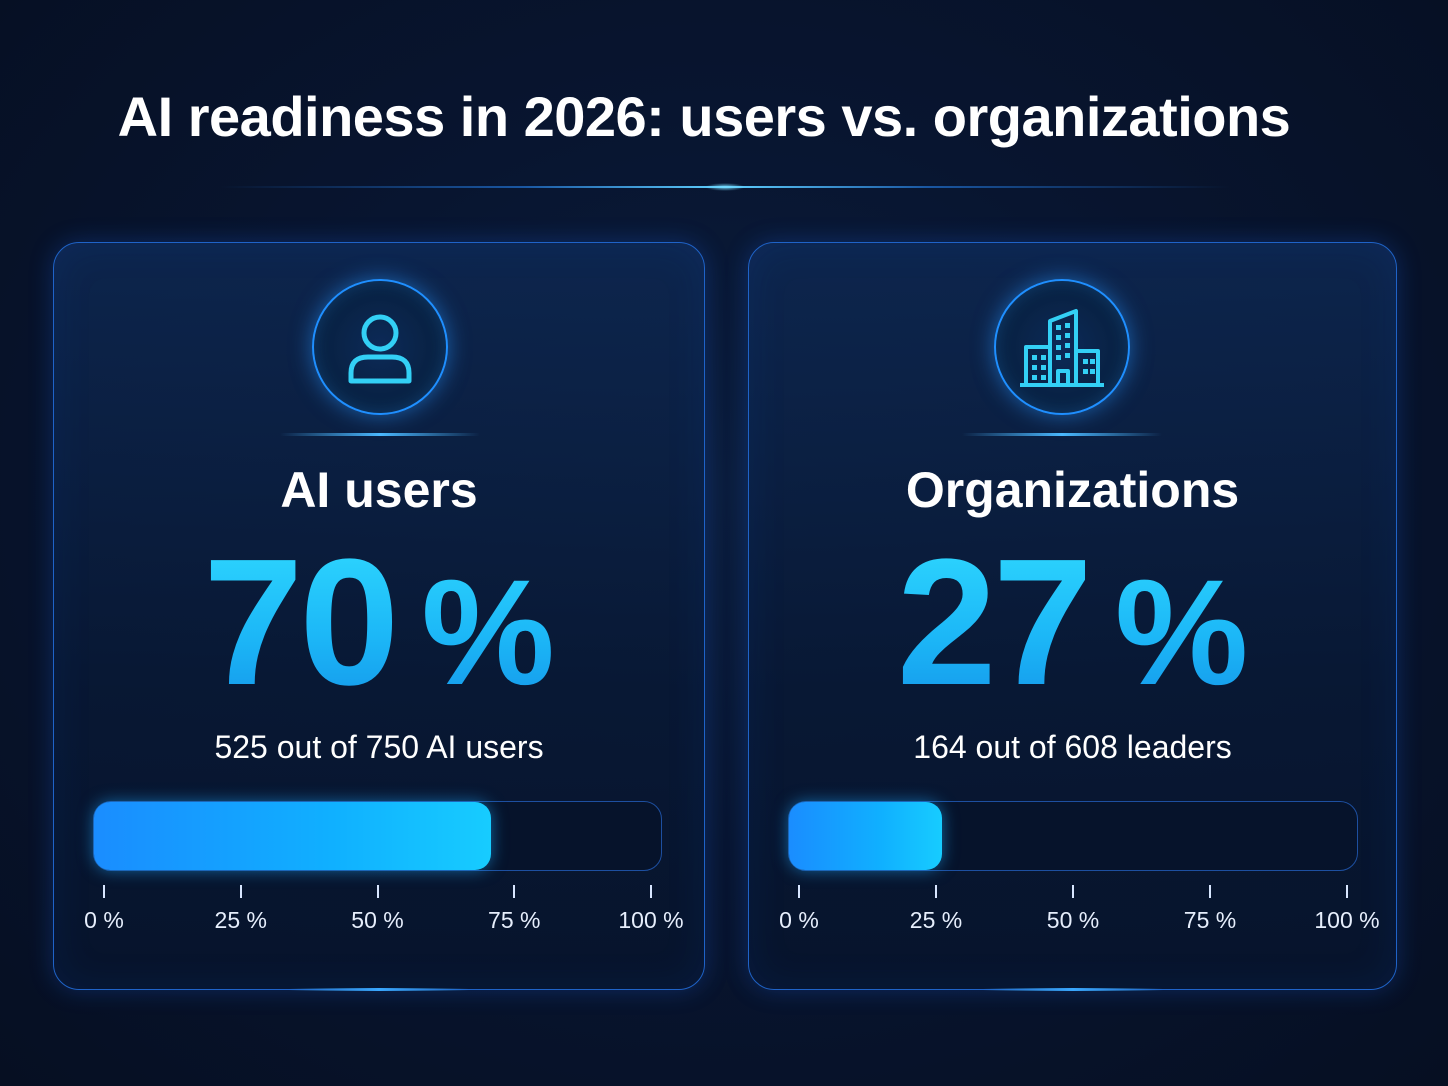  I want to click on ai-users-icon-badge, so click(380, 347).